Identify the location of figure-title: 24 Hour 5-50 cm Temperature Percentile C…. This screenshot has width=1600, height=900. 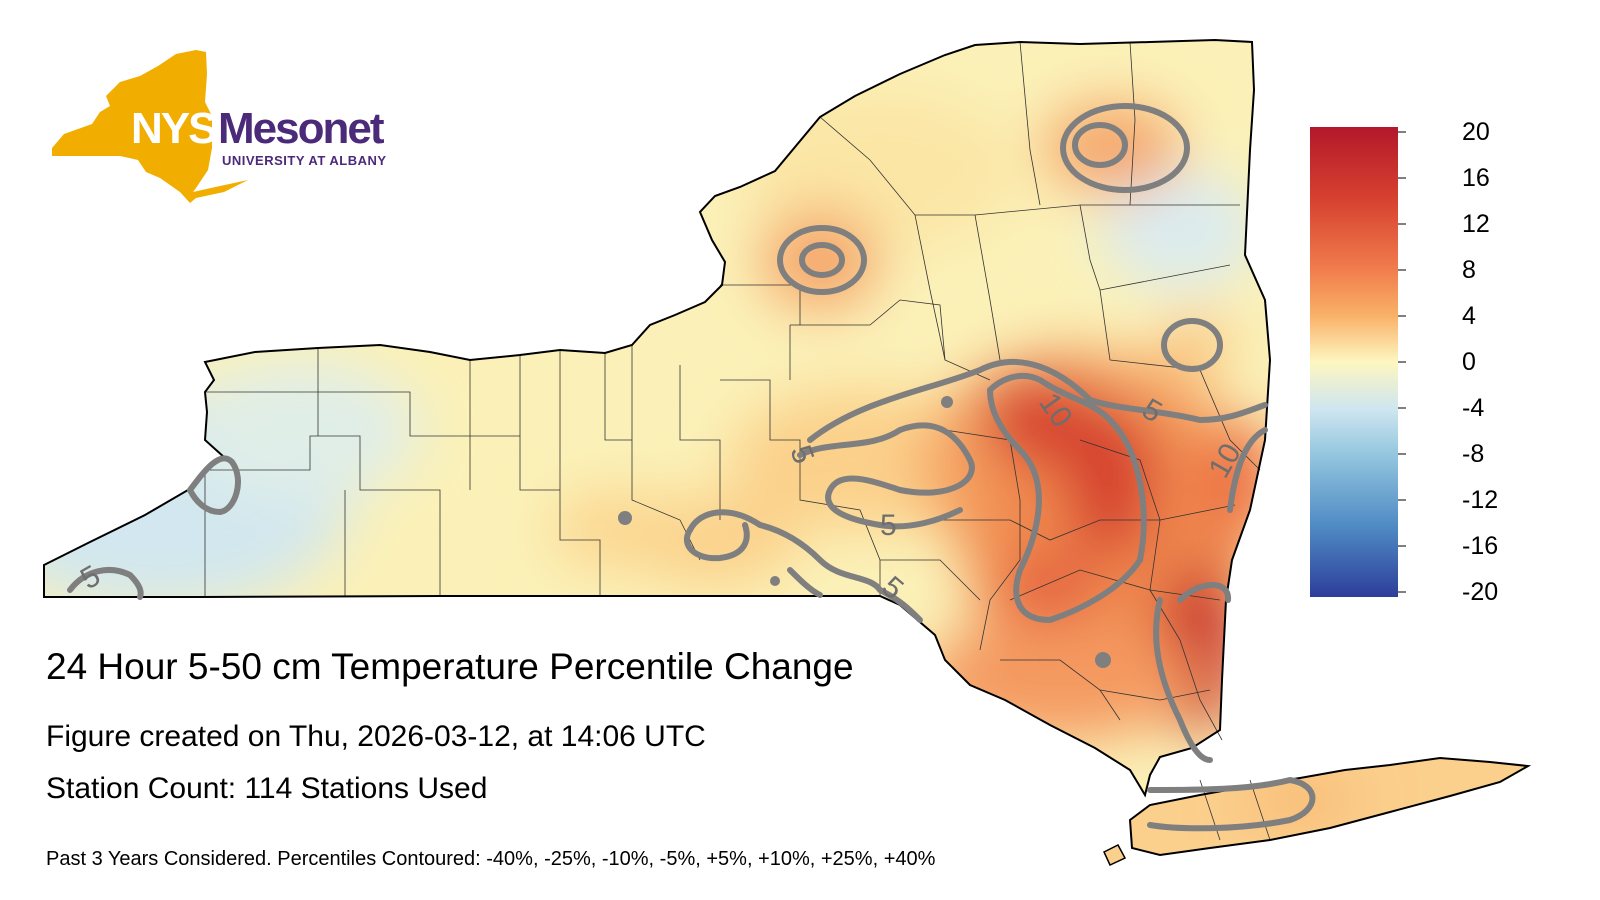
(450, 666).